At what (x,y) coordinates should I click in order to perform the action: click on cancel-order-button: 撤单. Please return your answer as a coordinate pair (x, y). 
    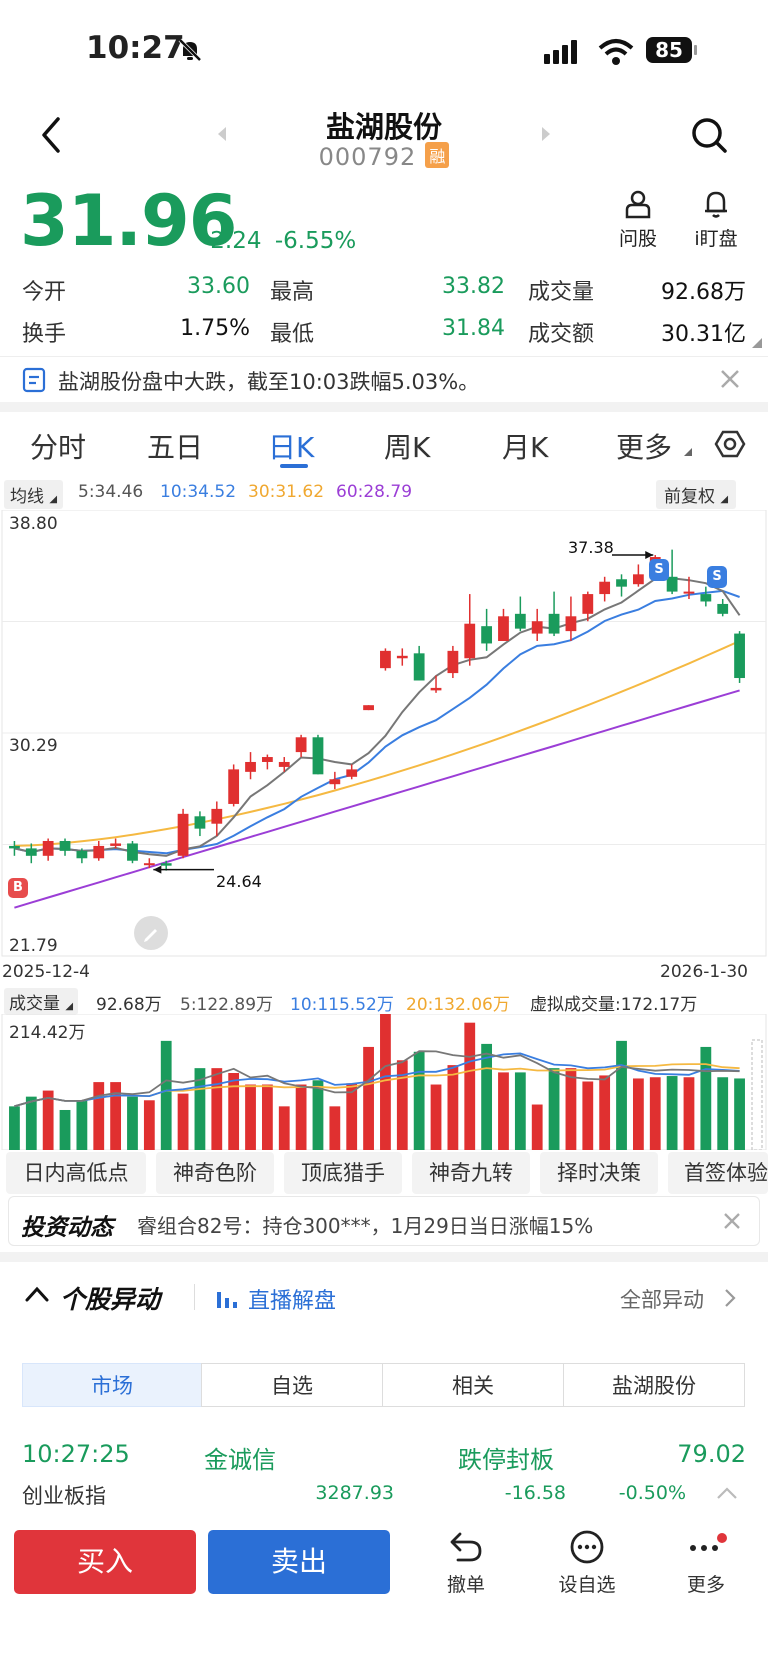
    Looking at the image, I should click on (466, 1563).